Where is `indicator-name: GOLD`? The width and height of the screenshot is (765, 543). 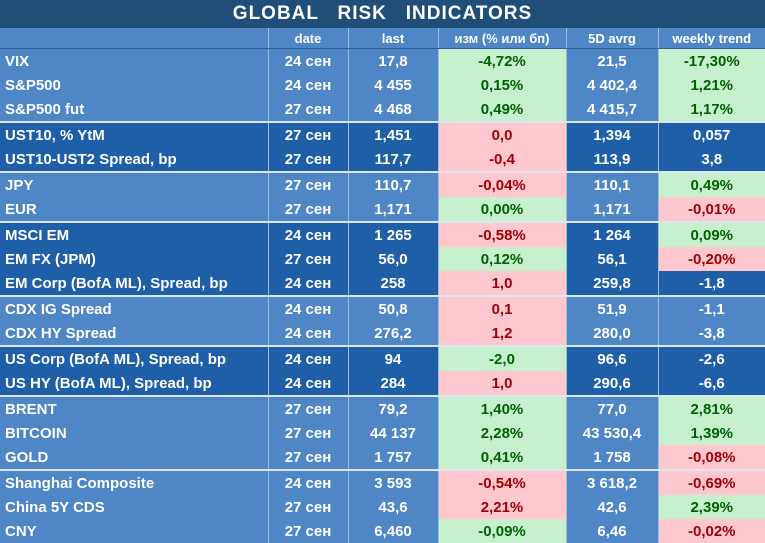 indicator-name: GOLD is located at coordinates (134, 457).